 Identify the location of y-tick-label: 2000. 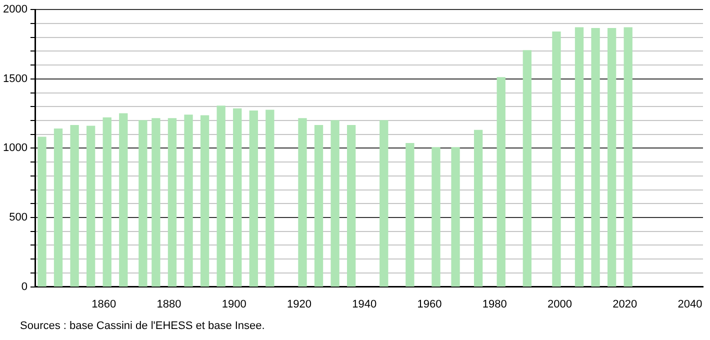
(15, 10).